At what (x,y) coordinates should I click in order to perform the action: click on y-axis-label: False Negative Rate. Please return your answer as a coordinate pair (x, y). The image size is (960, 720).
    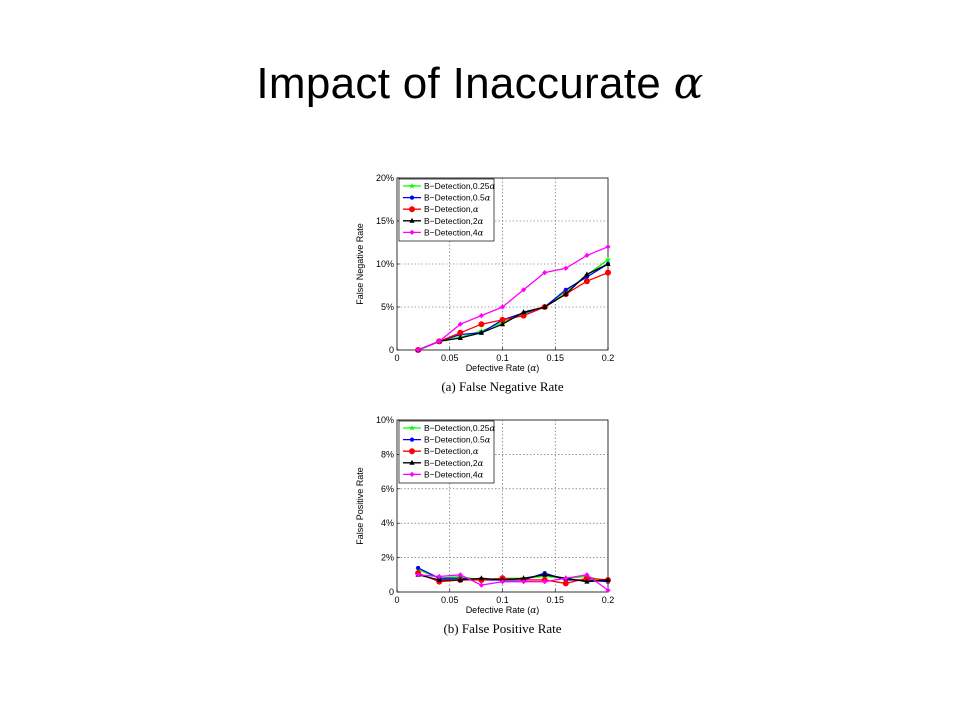
    Looking at the image, I should click on (360, 264).